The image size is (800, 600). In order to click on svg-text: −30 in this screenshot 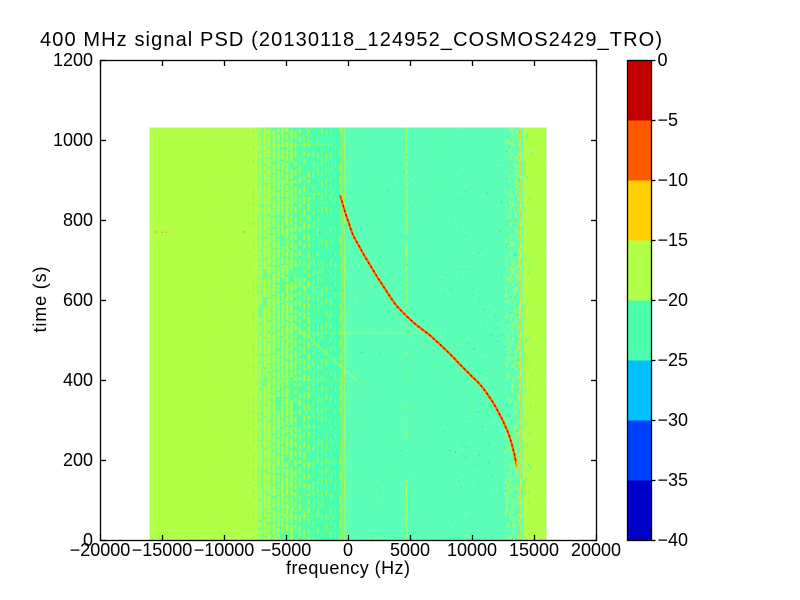, I will do `click(673, 420)`.